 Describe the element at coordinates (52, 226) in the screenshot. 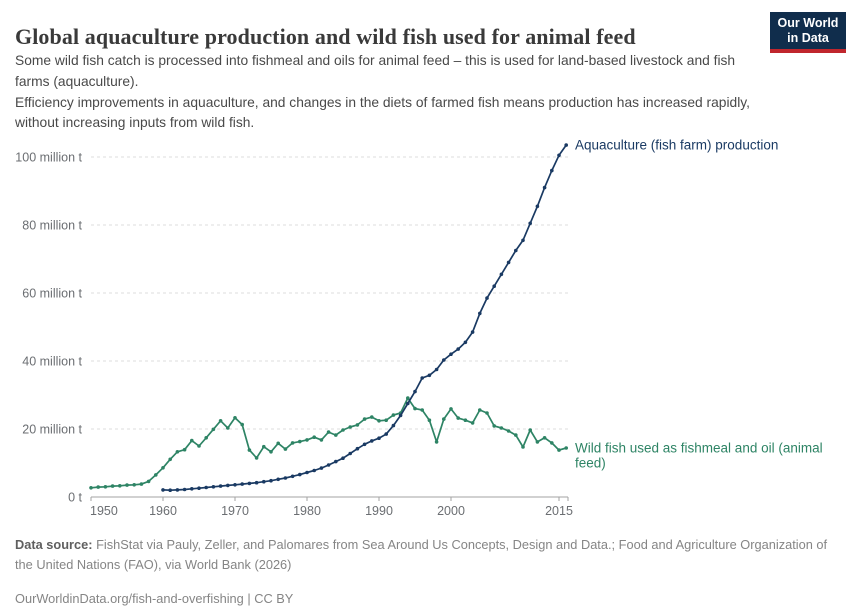

I see `y-axis-label: 80 million t` at that location.